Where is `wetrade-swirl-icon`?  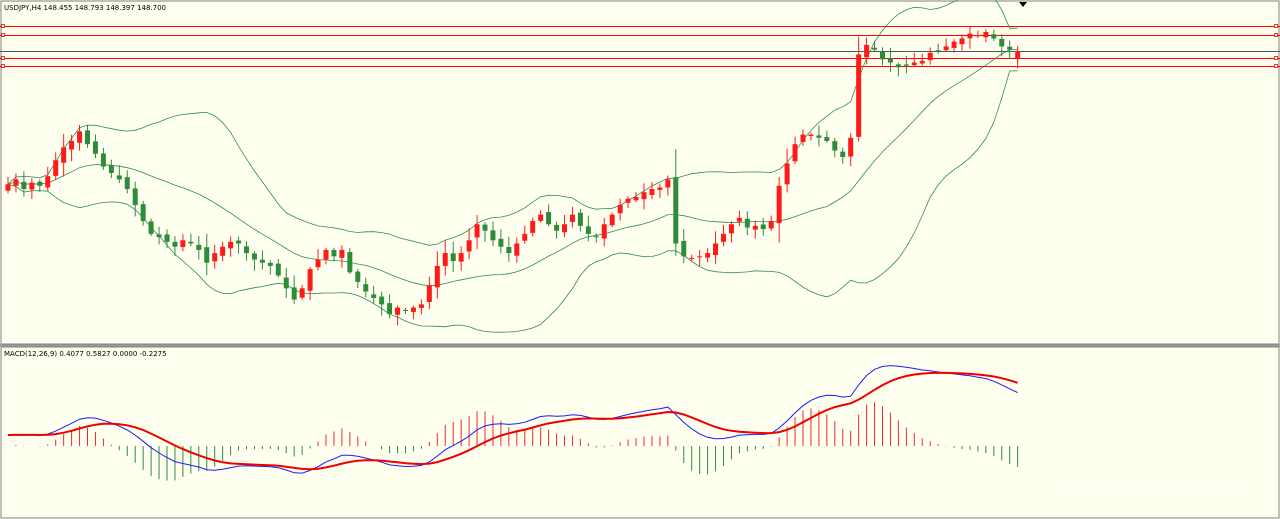
wetrade-swirl-icon is located at coordinates (1075, 488).